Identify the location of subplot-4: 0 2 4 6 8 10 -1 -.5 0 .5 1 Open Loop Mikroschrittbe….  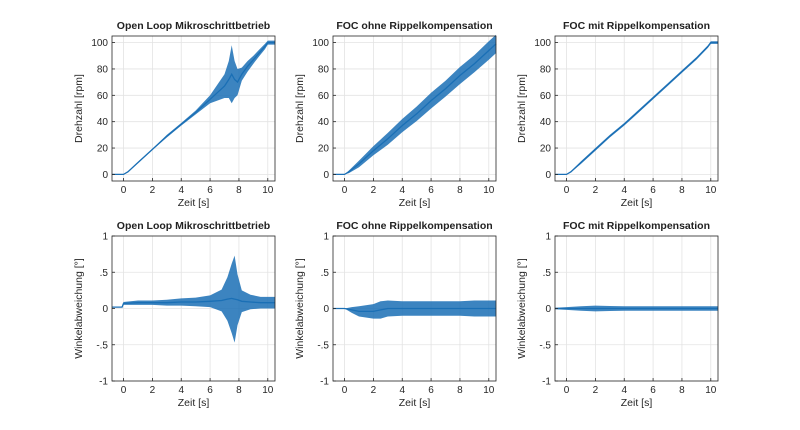
(174, 314).